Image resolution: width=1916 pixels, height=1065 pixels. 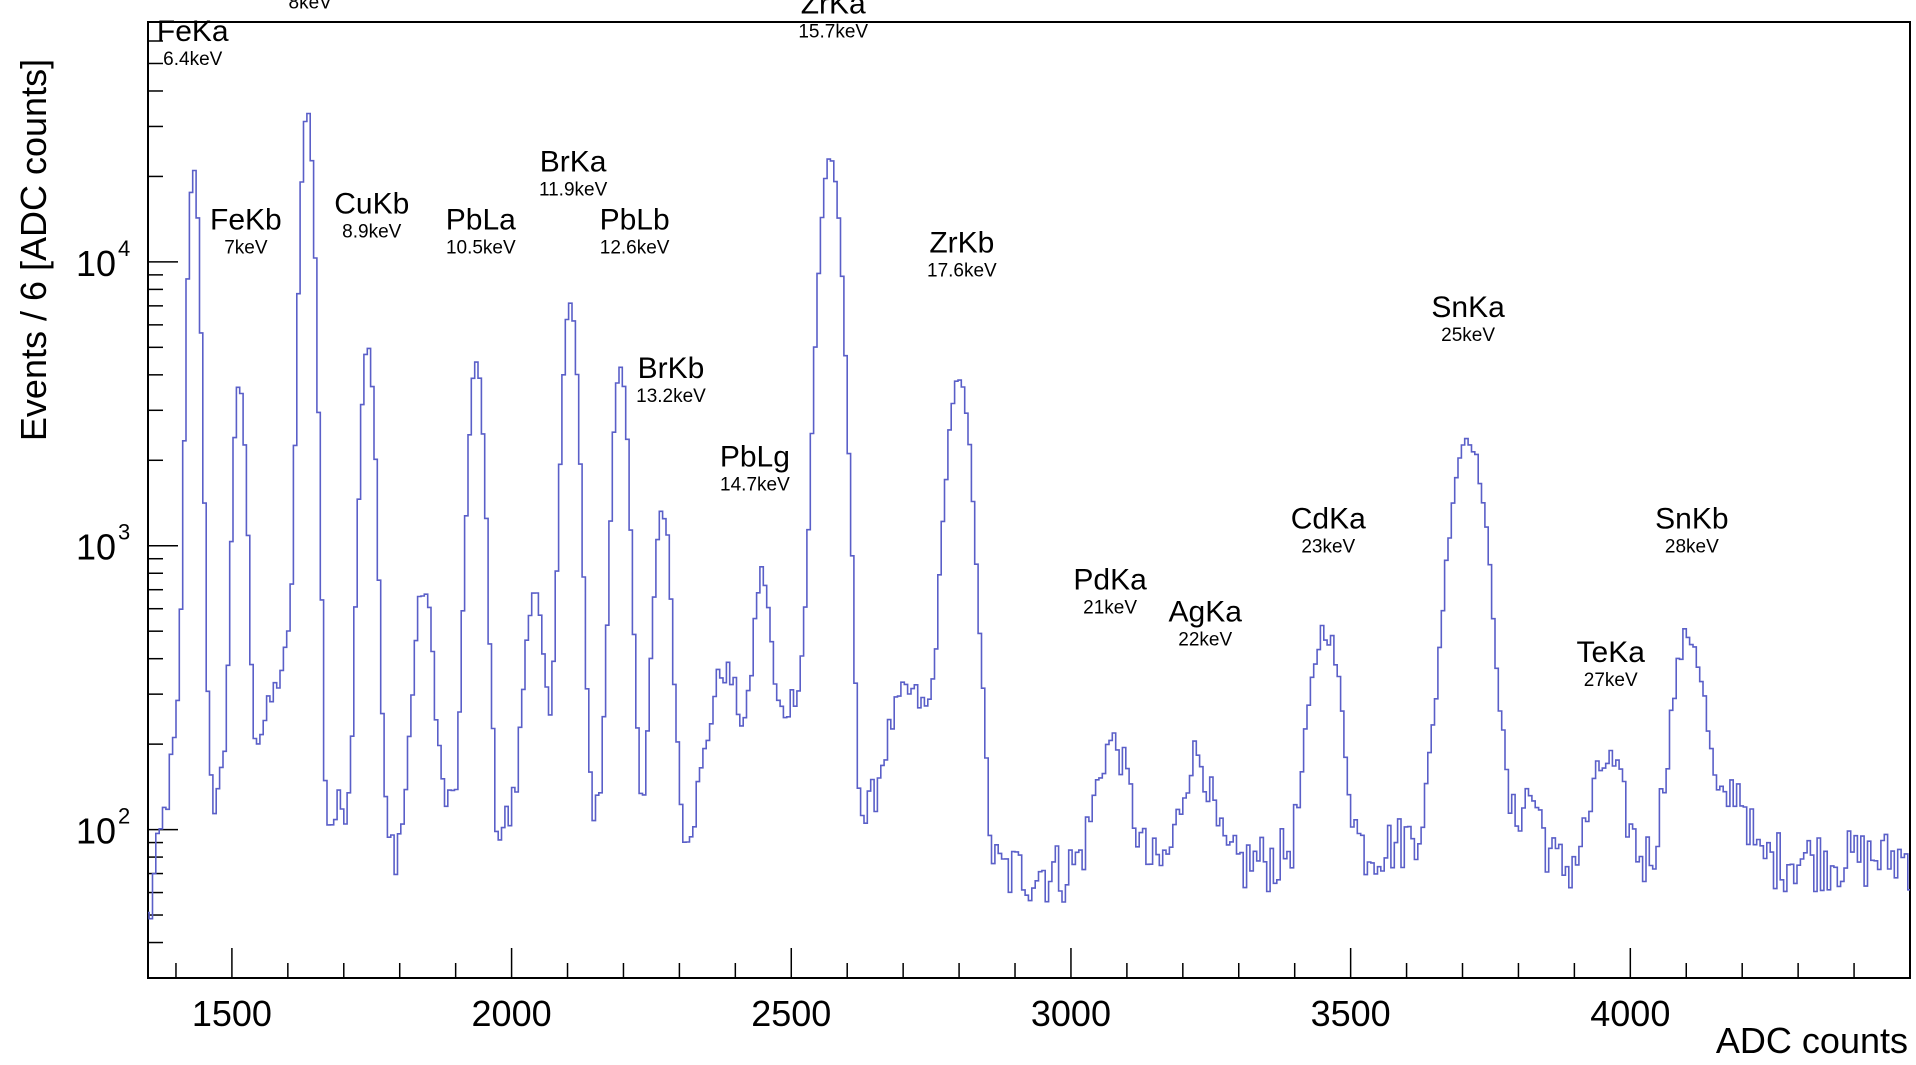 What do you see at coordinates (755, 457) in the screenshot?
I see `peak-name: PbLg` at bounding box center [755, 457].